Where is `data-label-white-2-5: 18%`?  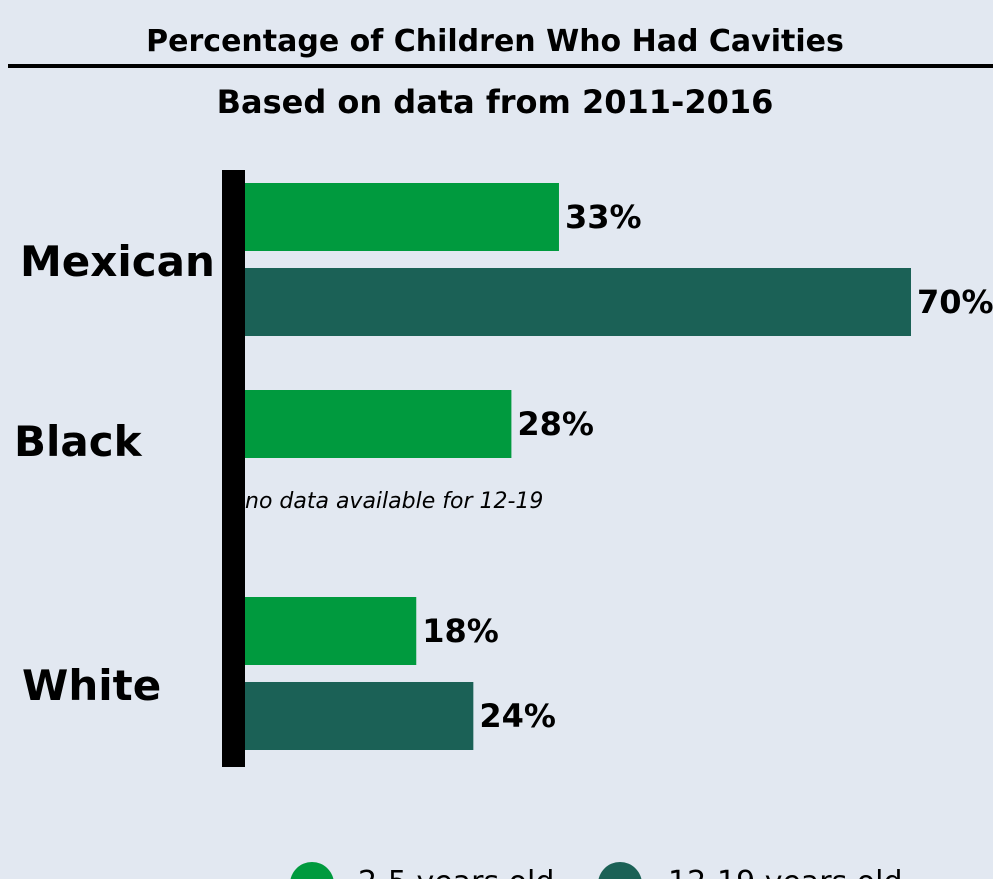 data-label-white-2-5: 18% is located at coordinates (460, 631).